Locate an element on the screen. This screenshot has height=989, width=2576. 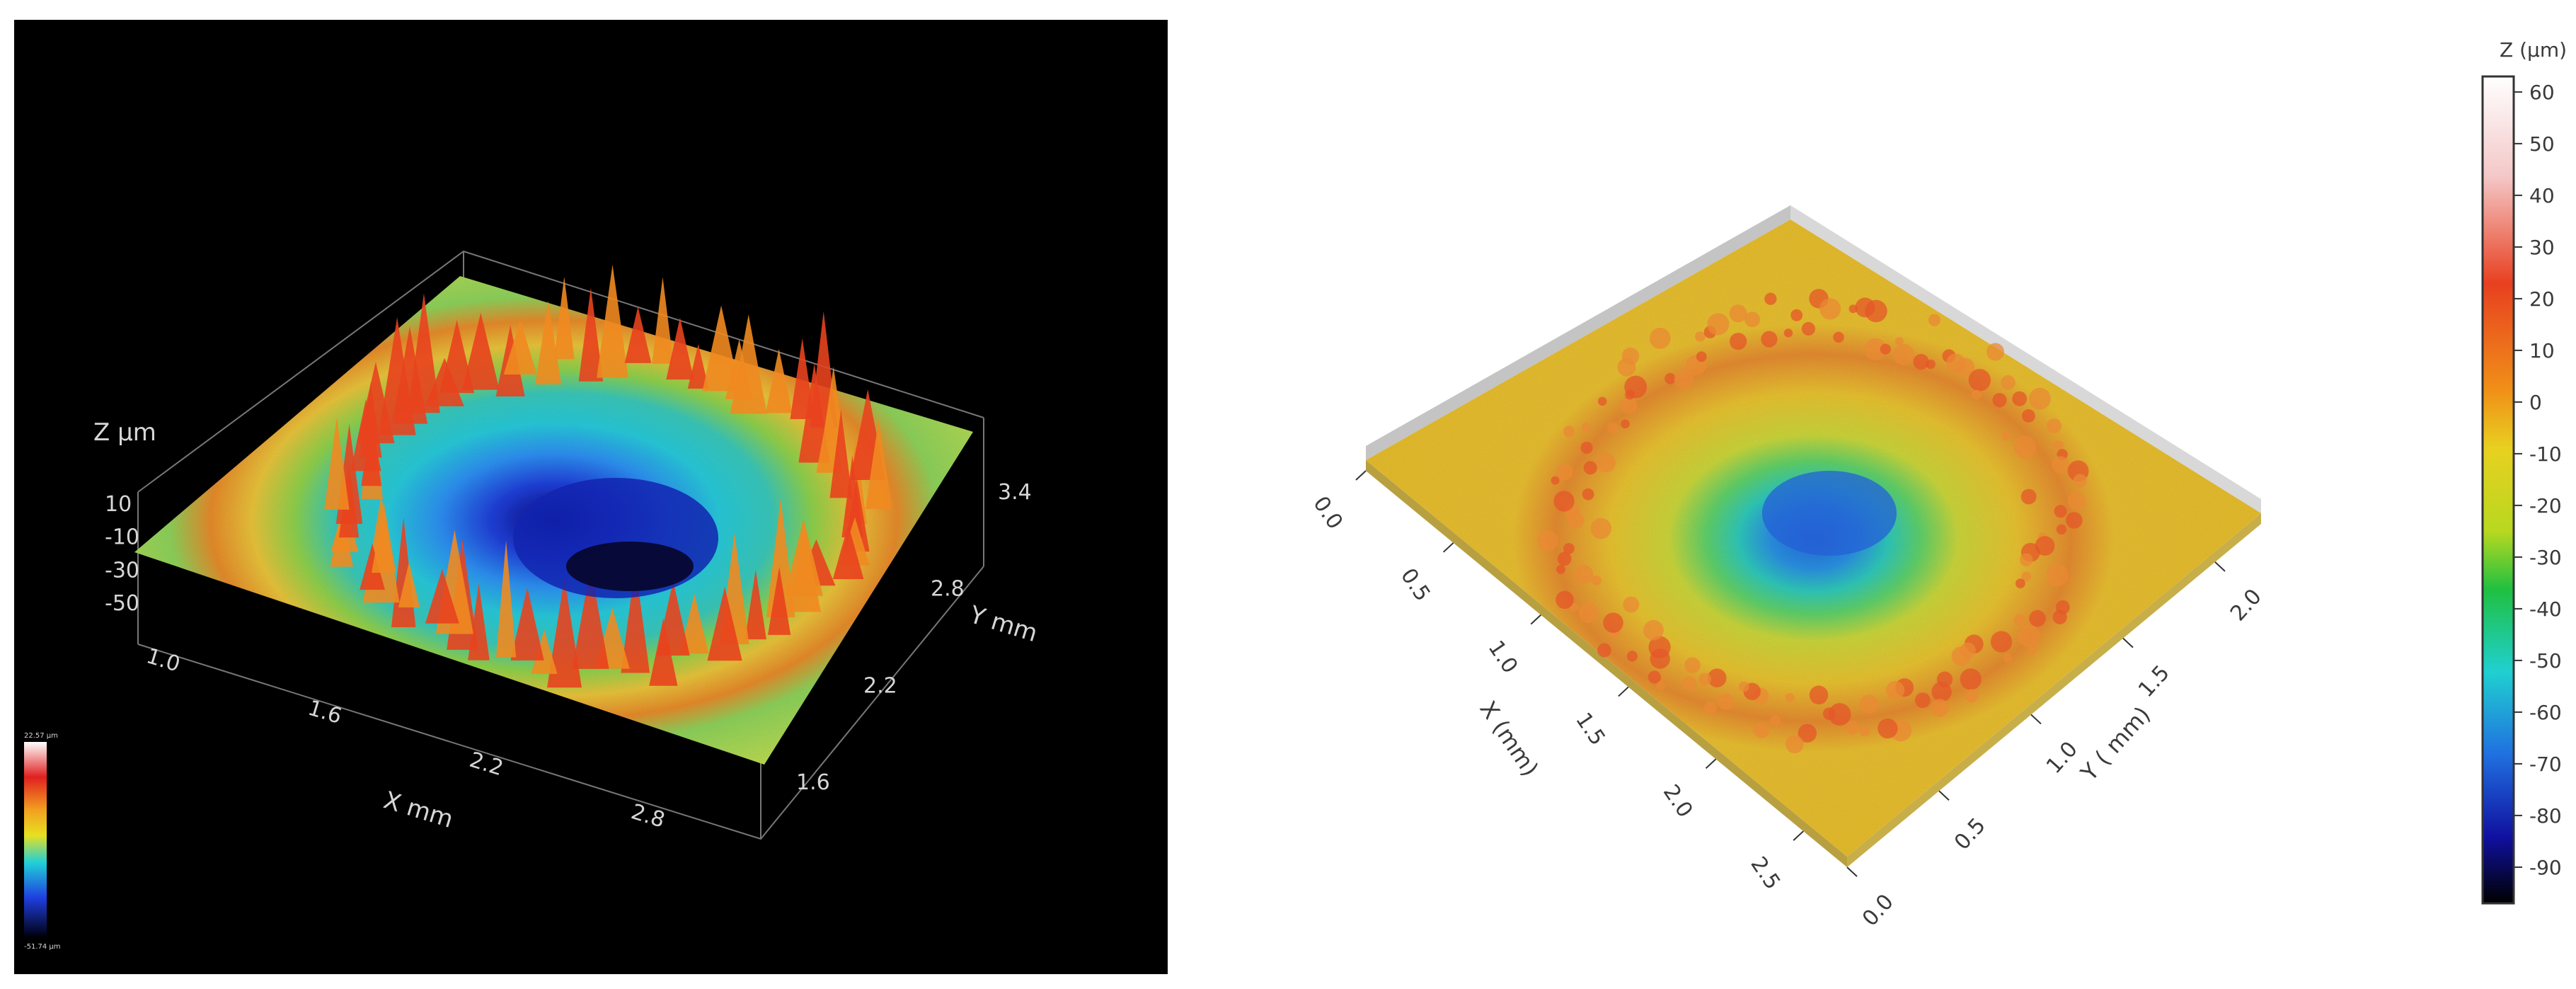
right-colorbar-tick-label: -70 is located at coordinates (2545, 765).